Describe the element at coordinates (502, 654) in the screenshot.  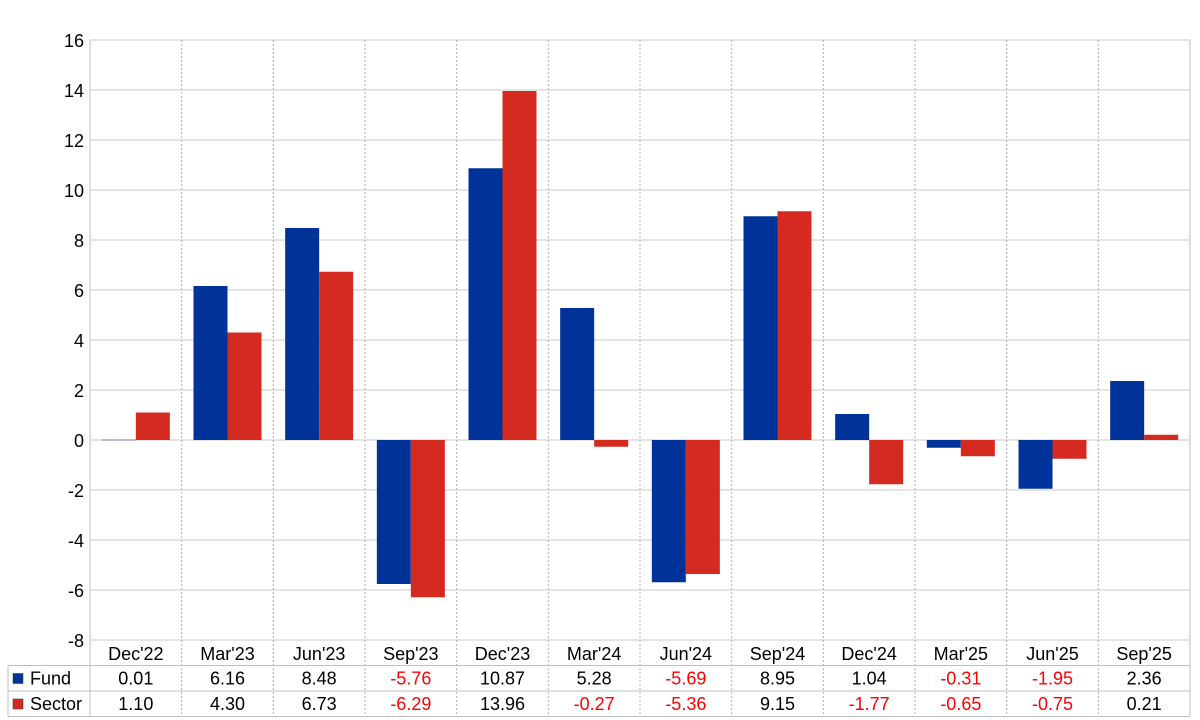
I see `x-category-label: Dec'23` at that location.